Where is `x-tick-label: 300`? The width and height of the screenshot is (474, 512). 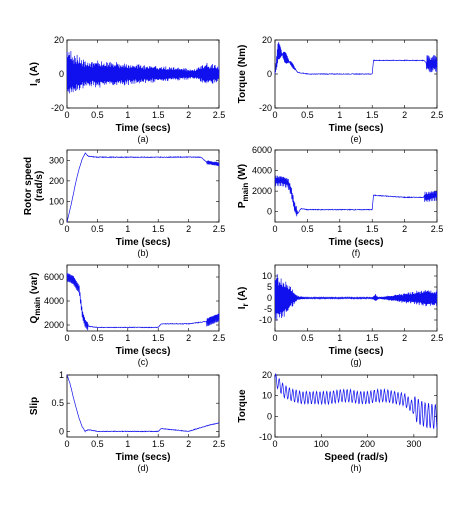
x-tick-label: 300 is located at coordinates (413, 444).